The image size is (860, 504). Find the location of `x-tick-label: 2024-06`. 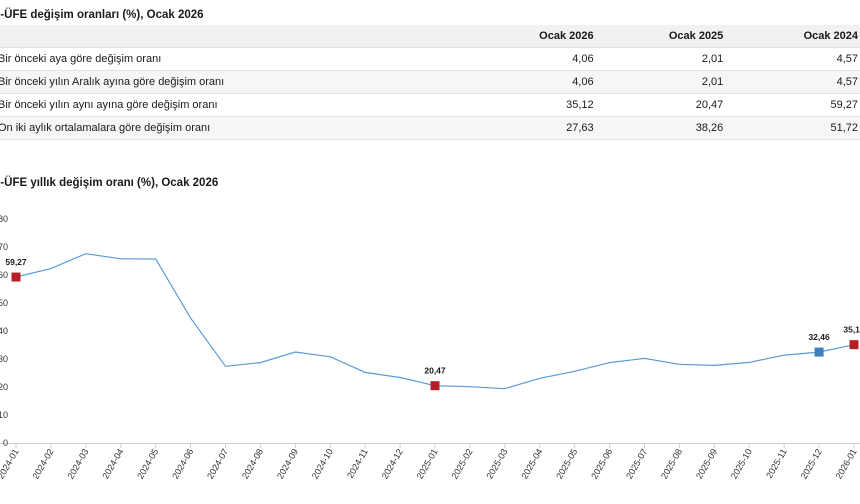

x-tick-label: 2024-06 is located at coordinates (182, 464).